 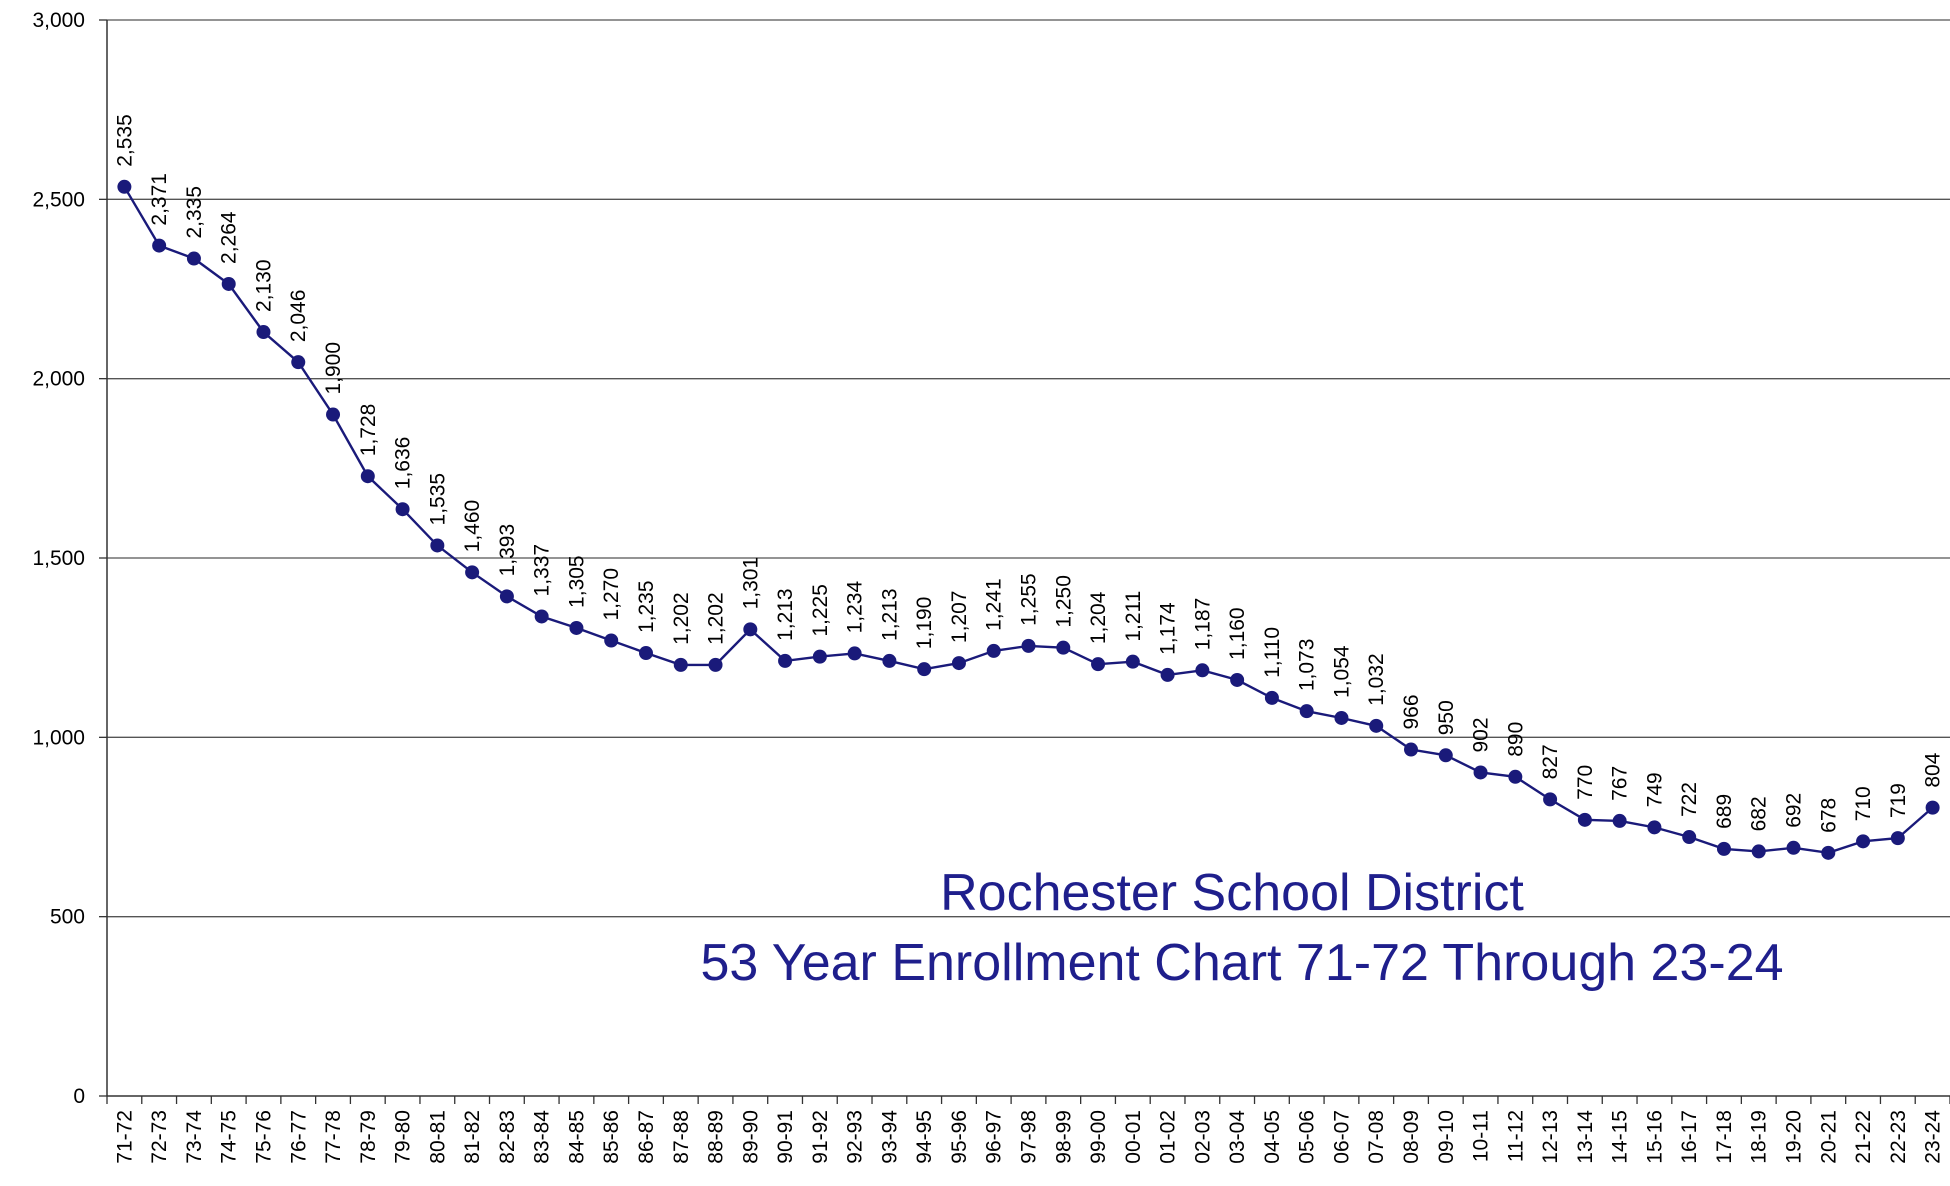 I want to click on data-label: 966, so click(x=1411, y=711).